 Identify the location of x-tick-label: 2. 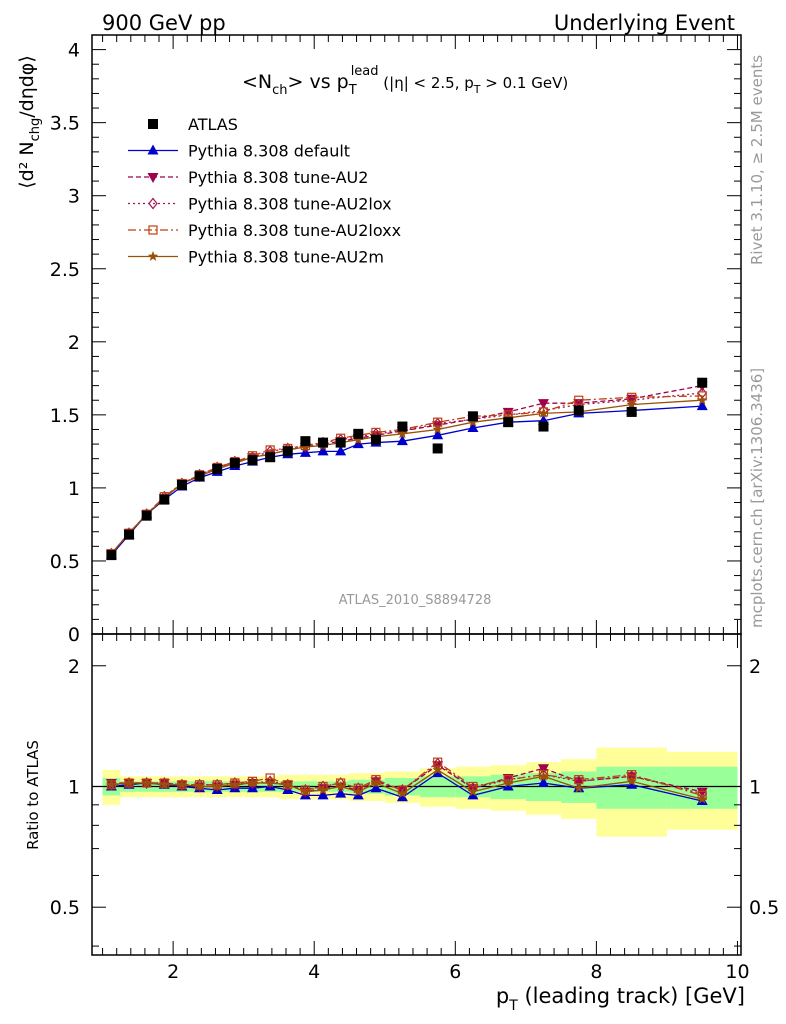
(173, 972).